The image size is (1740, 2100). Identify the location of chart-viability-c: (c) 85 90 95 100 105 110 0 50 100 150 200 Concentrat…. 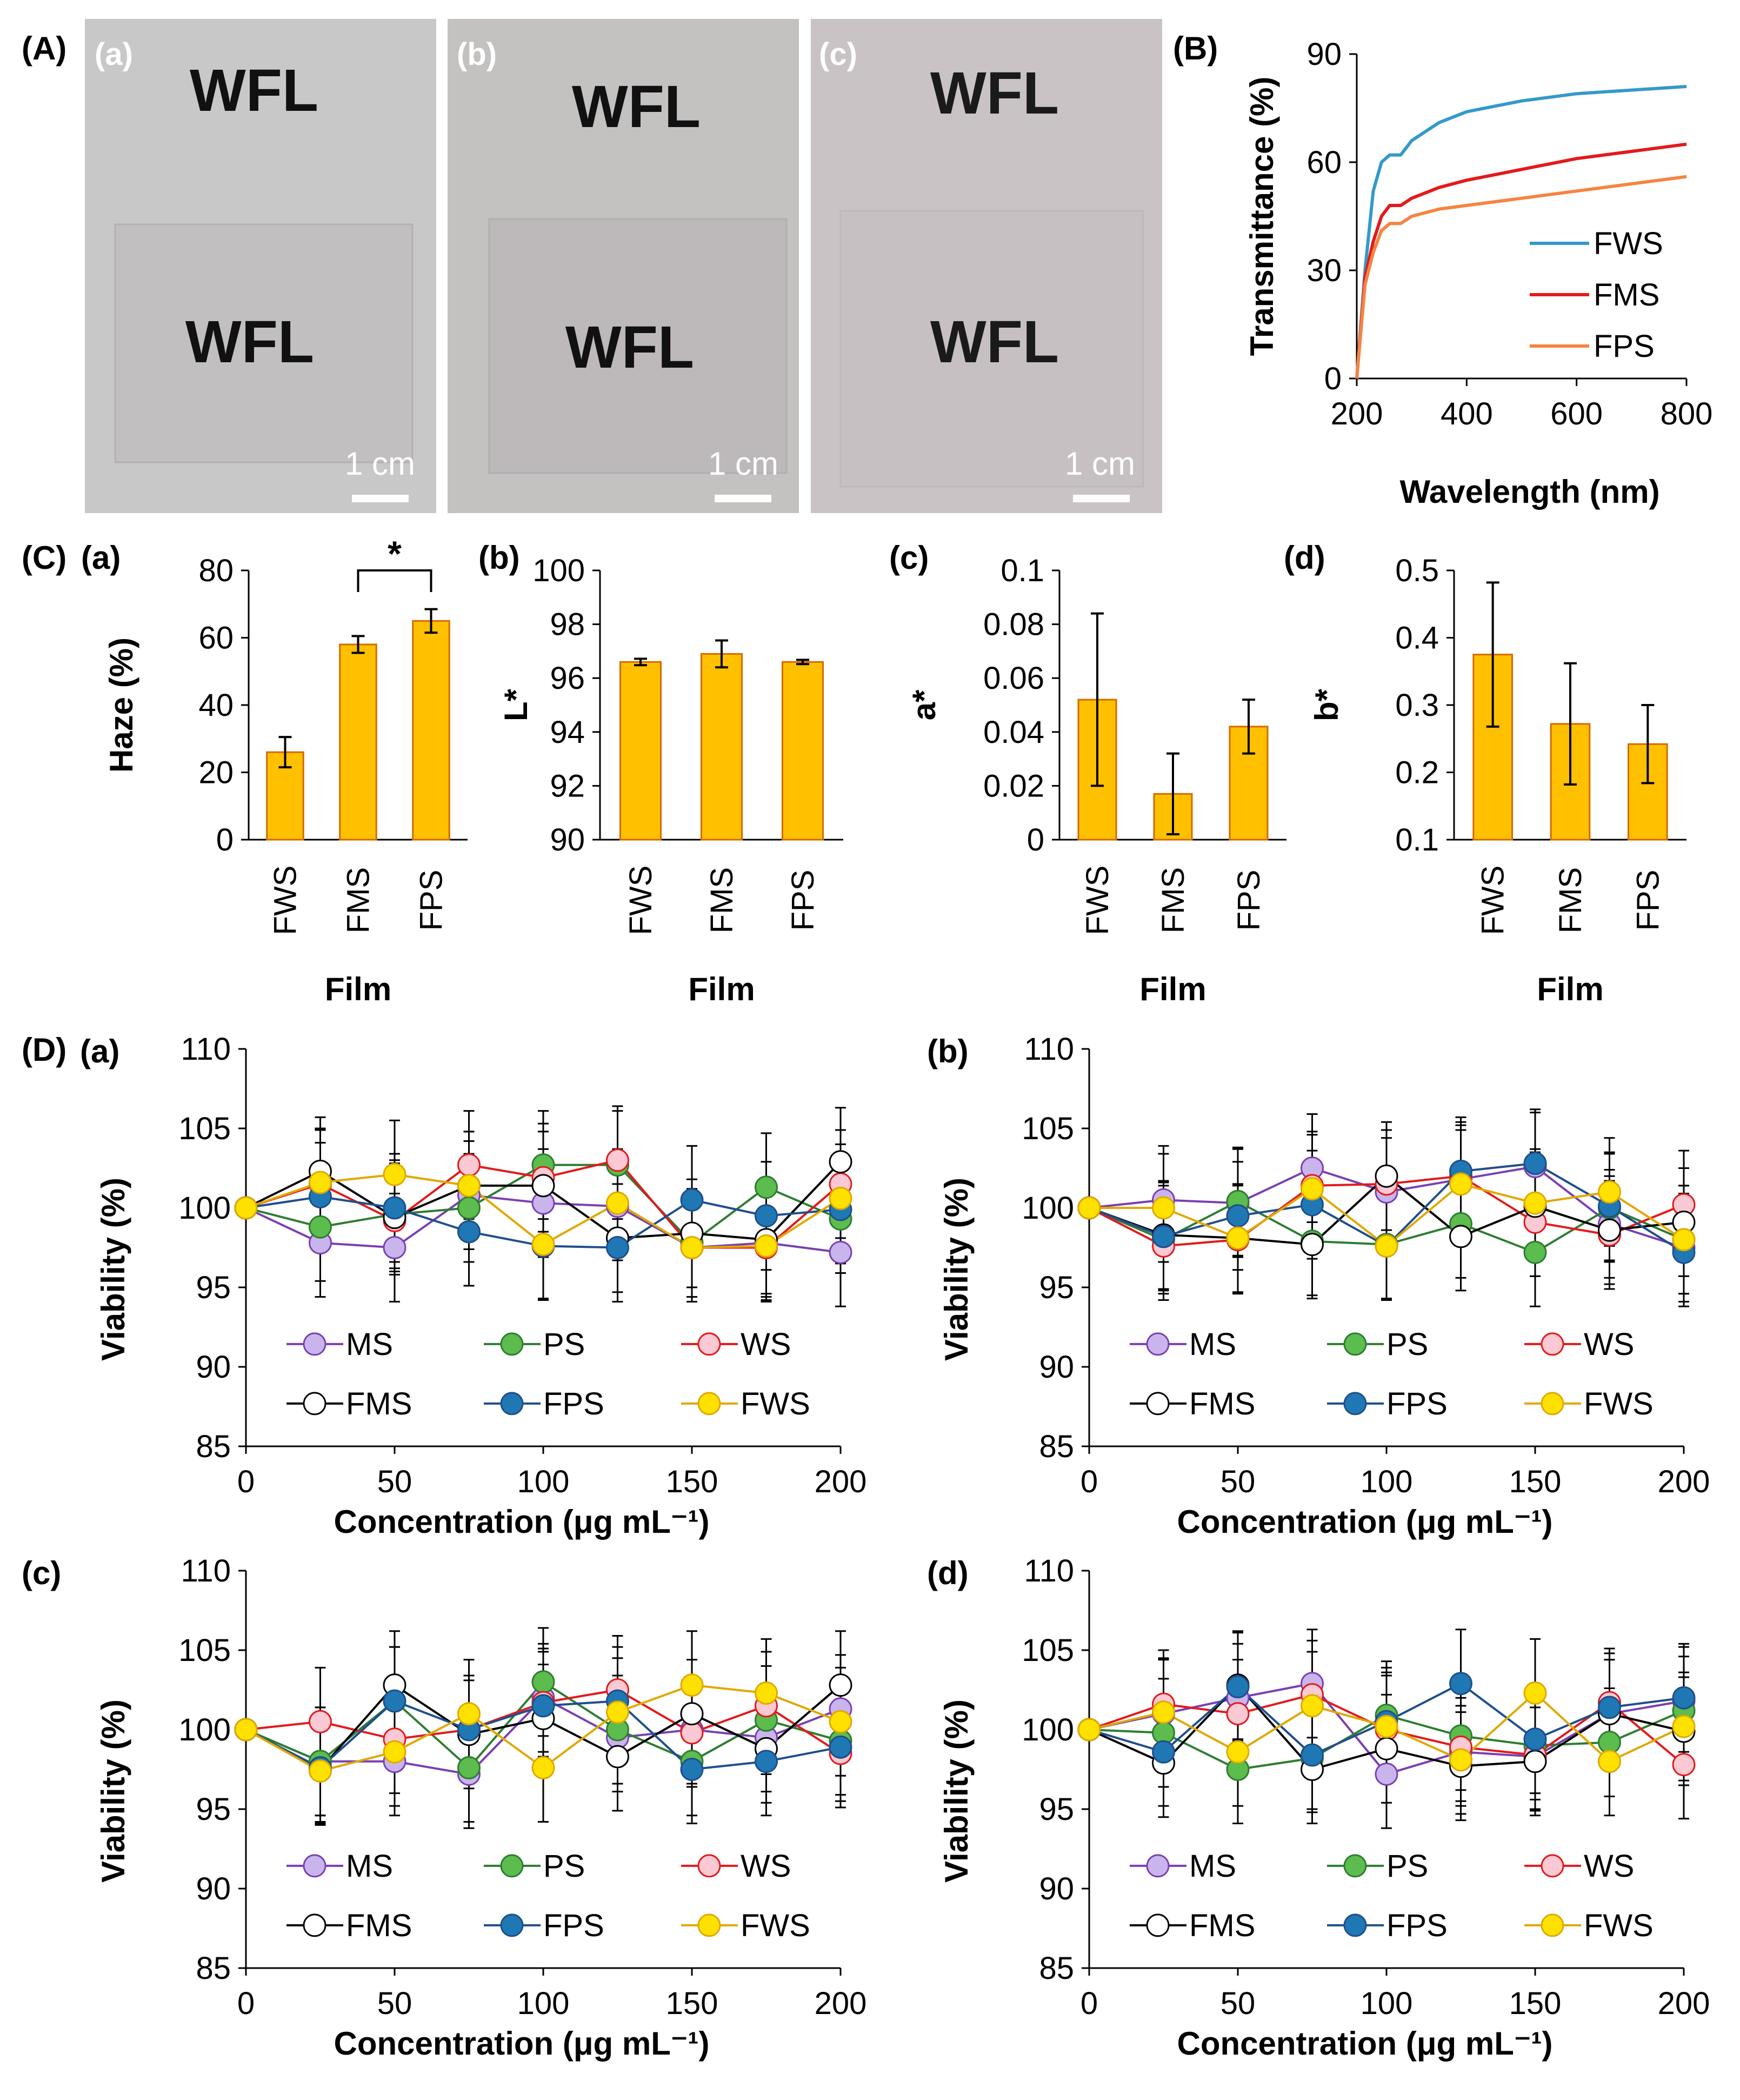
(444, 1808).